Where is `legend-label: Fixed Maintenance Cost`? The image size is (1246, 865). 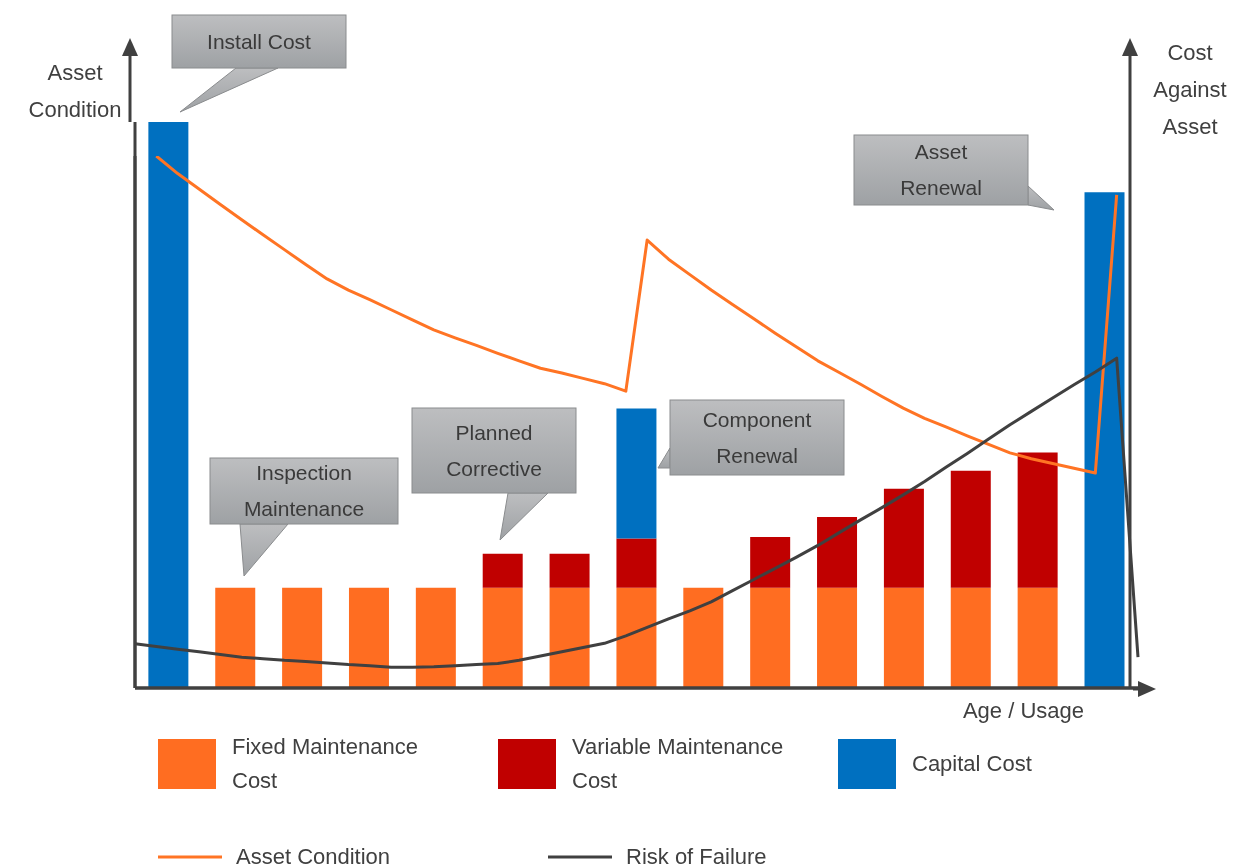
legend-label: Fixed Maintenance Cost is located at coordinates (325, 764).